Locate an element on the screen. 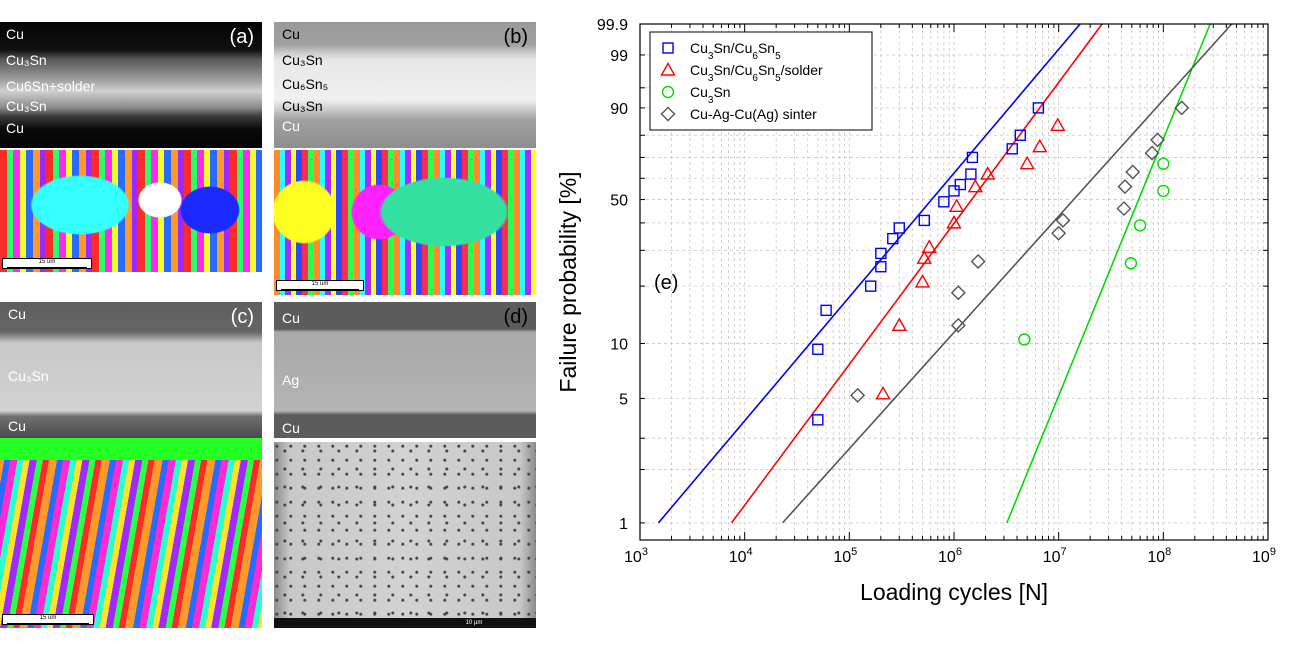 This screenshot has width=1300, height=653. sem-image-c is located at coordinates (131, 370).